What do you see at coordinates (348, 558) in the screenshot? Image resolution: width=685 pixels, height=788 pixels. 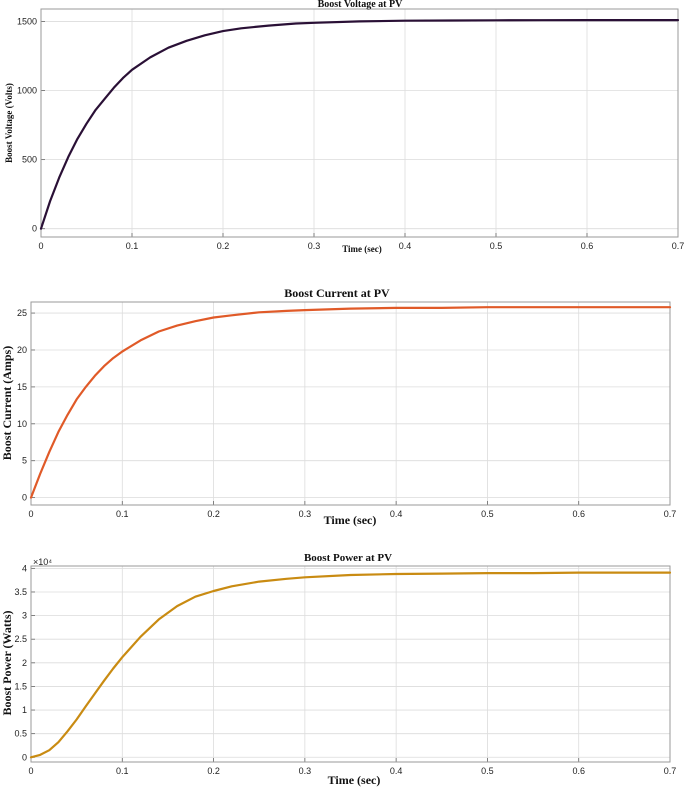 I see `chart-title: Boost Power at PV` at bounding box center [348, 558].